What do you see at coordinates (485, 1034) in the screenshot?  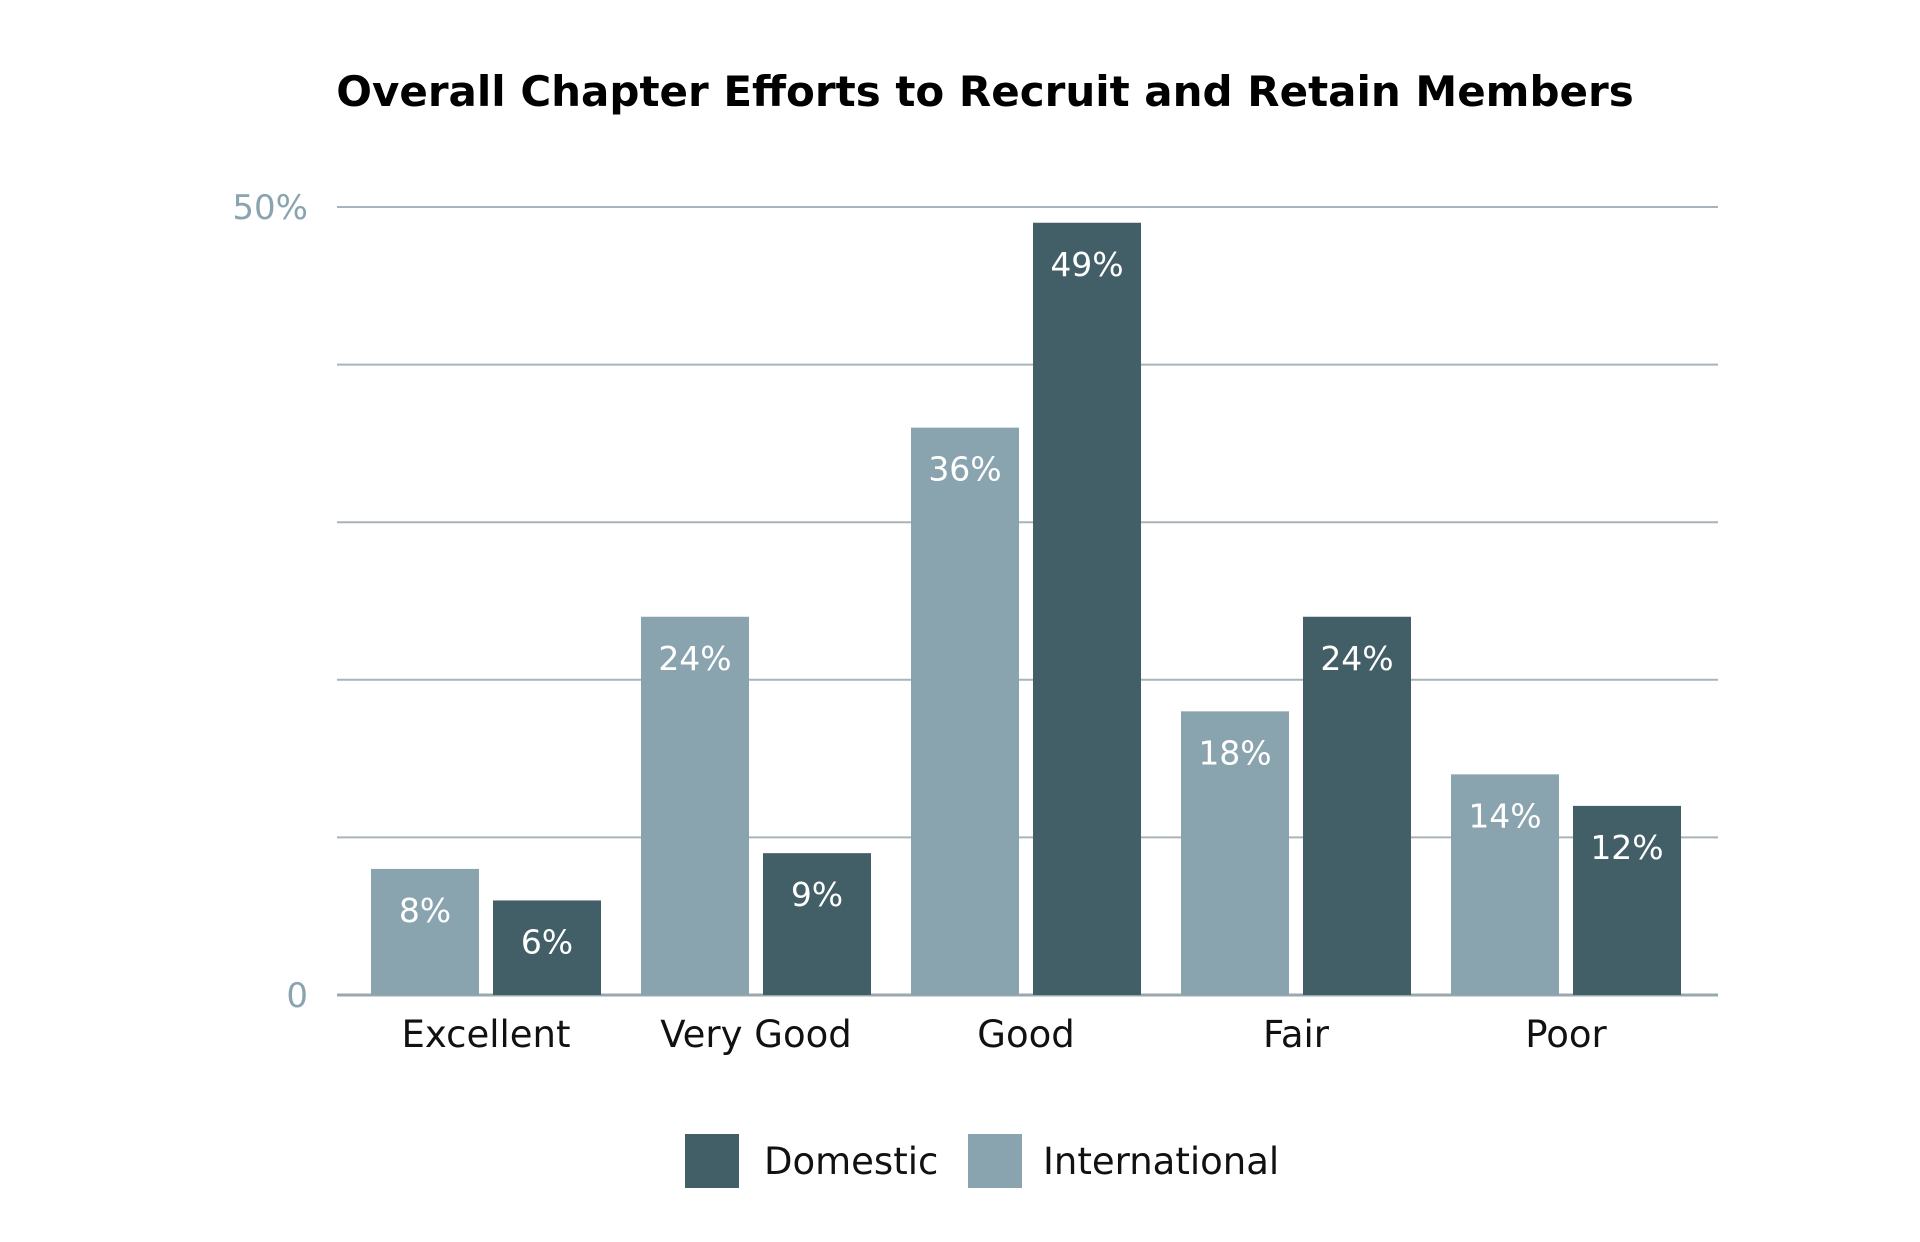 I see `x-tick-label: Excellent` at bounding box center [485, 1034].